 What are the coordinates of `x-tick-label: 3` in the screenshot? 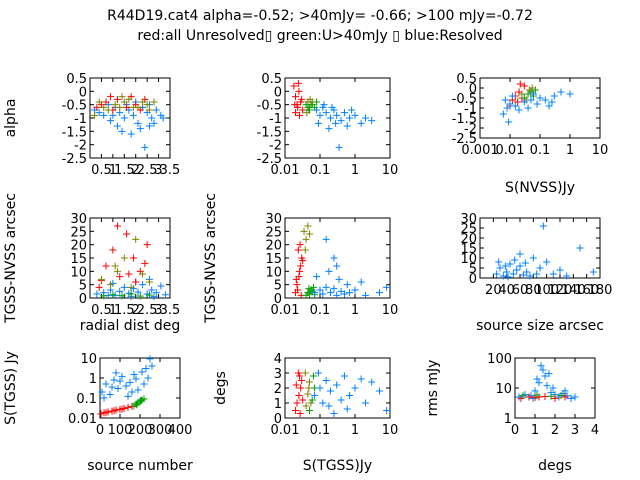 It's located at (158, 170).